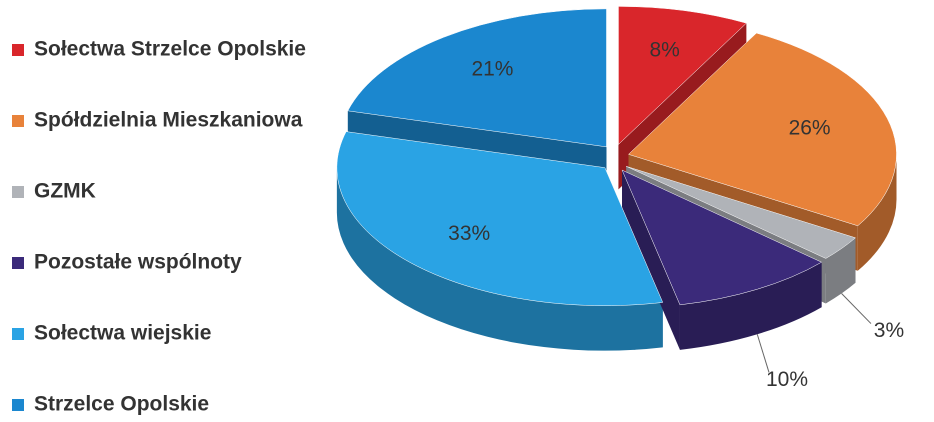  What do you see at coordinates (121, 404) in the screenshot?
I see `legend-label: Strzelce Opolskie` at bounding box center [121, 404].